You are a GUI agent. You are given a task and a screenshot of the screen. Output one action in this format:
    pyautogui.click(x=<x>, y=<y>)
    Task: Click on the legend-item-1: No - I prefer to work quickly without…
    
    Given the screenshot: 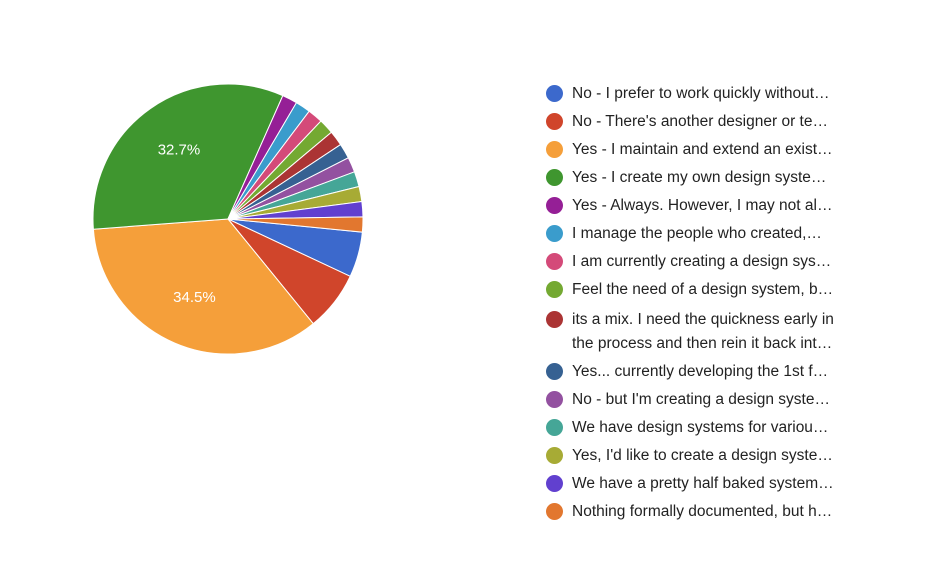 What is the action you would take?
    pyautogui.click(x=746, y=94)
    